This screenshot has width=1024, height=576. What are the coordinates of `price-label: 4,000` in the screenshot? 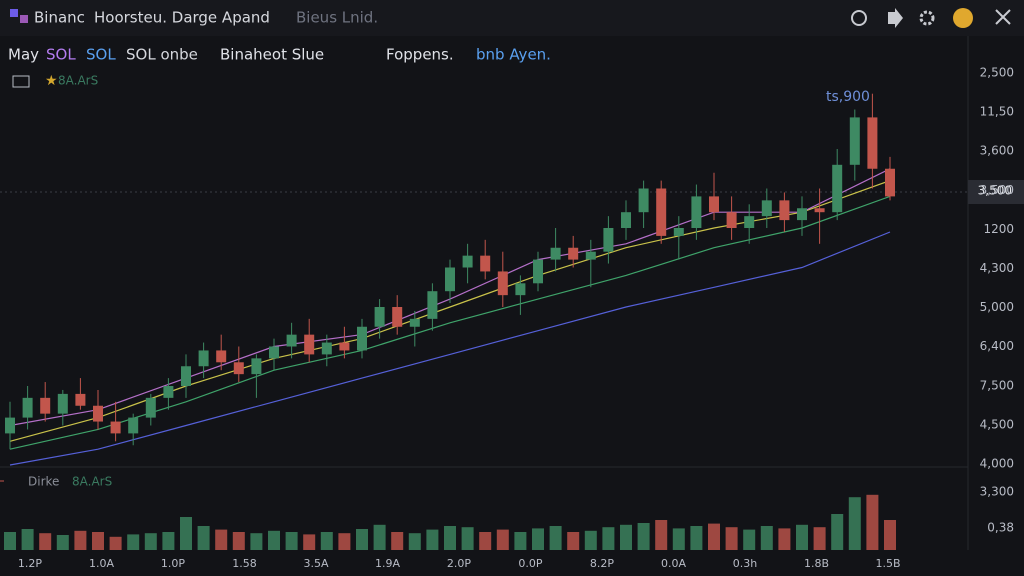 It's located at (997, 464).